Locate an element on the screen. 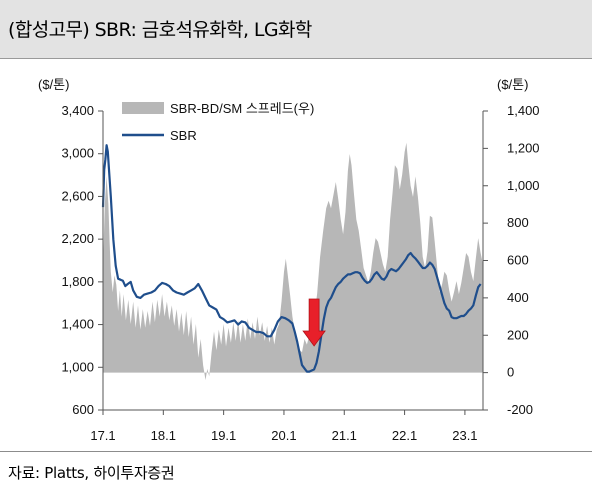  legend-swatch-spread is located at coordinates (143, 108).